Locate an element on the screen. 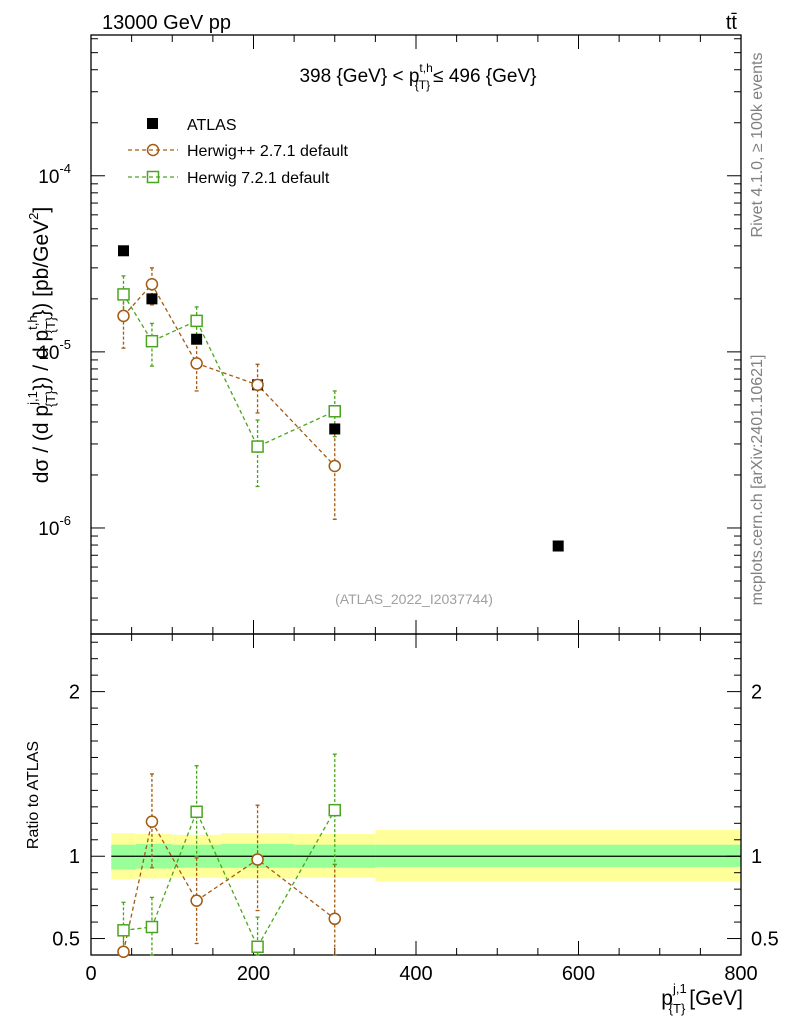 The image size is (786, 1024). herwigpp-line is located at coordinates (229, 375).